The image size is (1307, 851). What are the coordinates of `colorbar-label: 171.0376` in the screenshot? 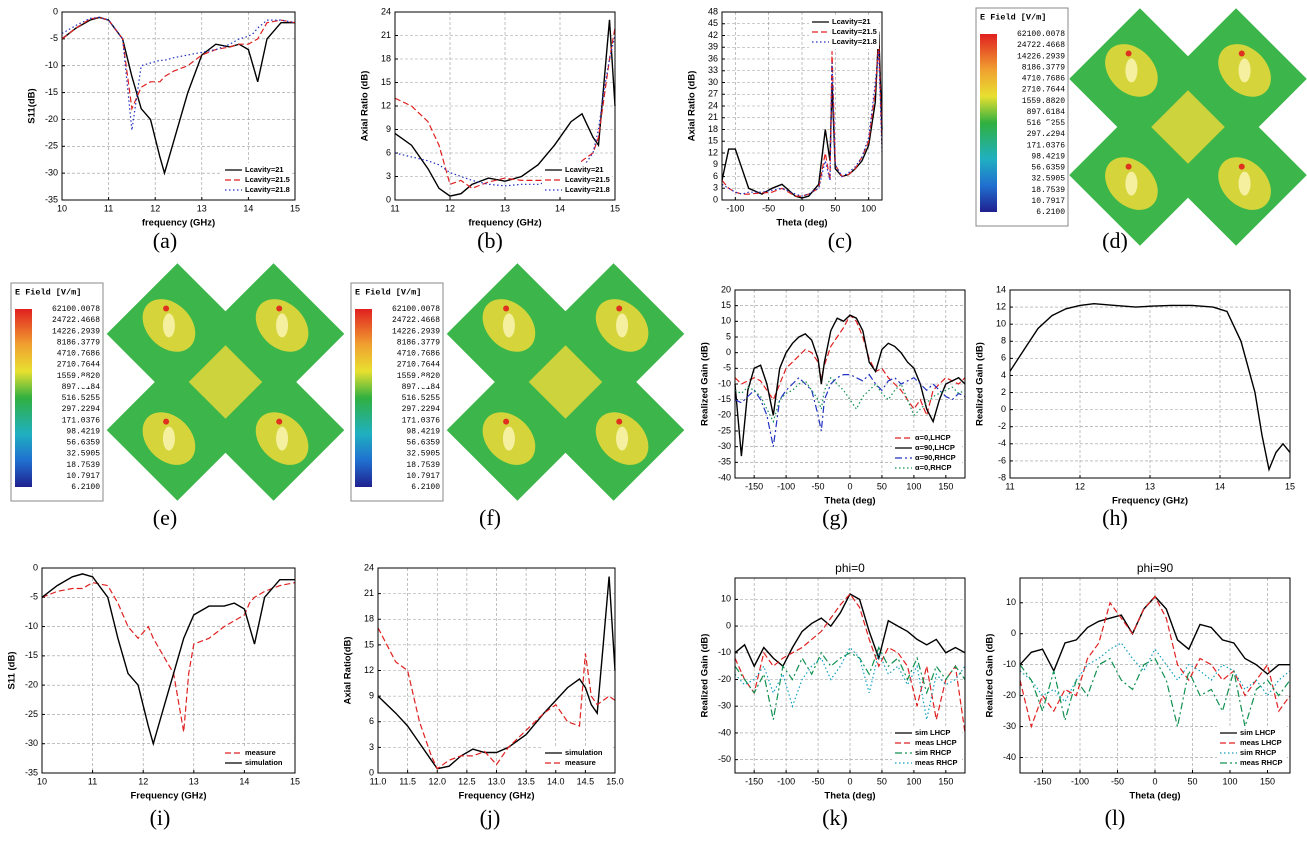 It's located at (81, 420).